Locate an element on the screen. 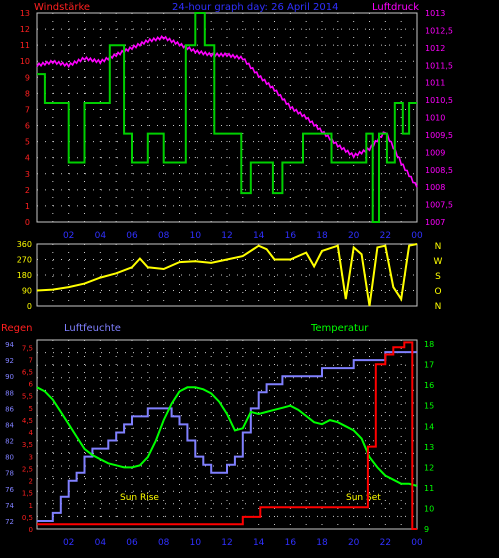  humidity-tick-label: 86 is located at coordinates (9, 409).